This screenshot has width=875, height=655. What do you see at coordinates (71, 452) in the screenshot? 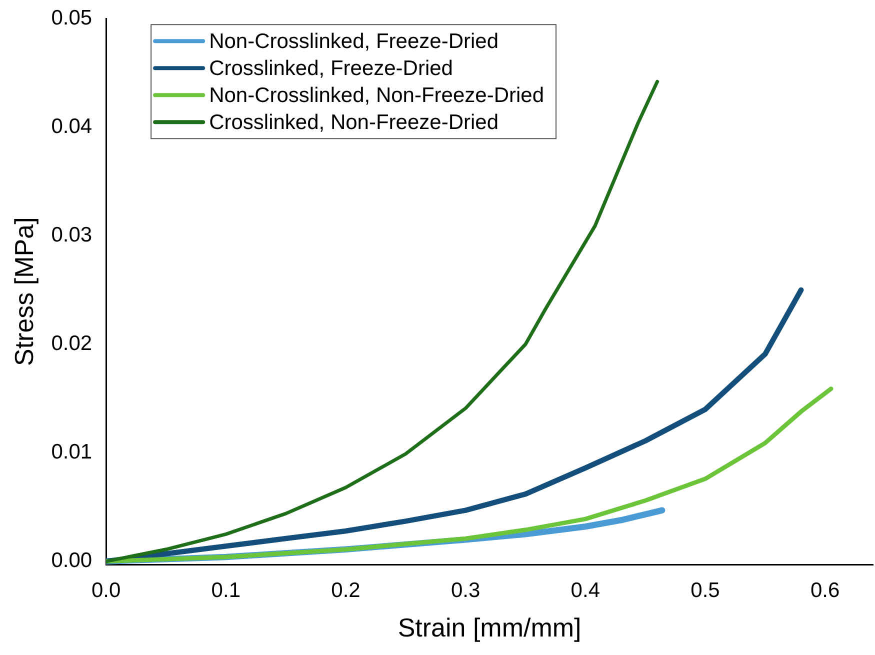
I see `y-tick-label: 0.01` at bounding box center [71, 452].